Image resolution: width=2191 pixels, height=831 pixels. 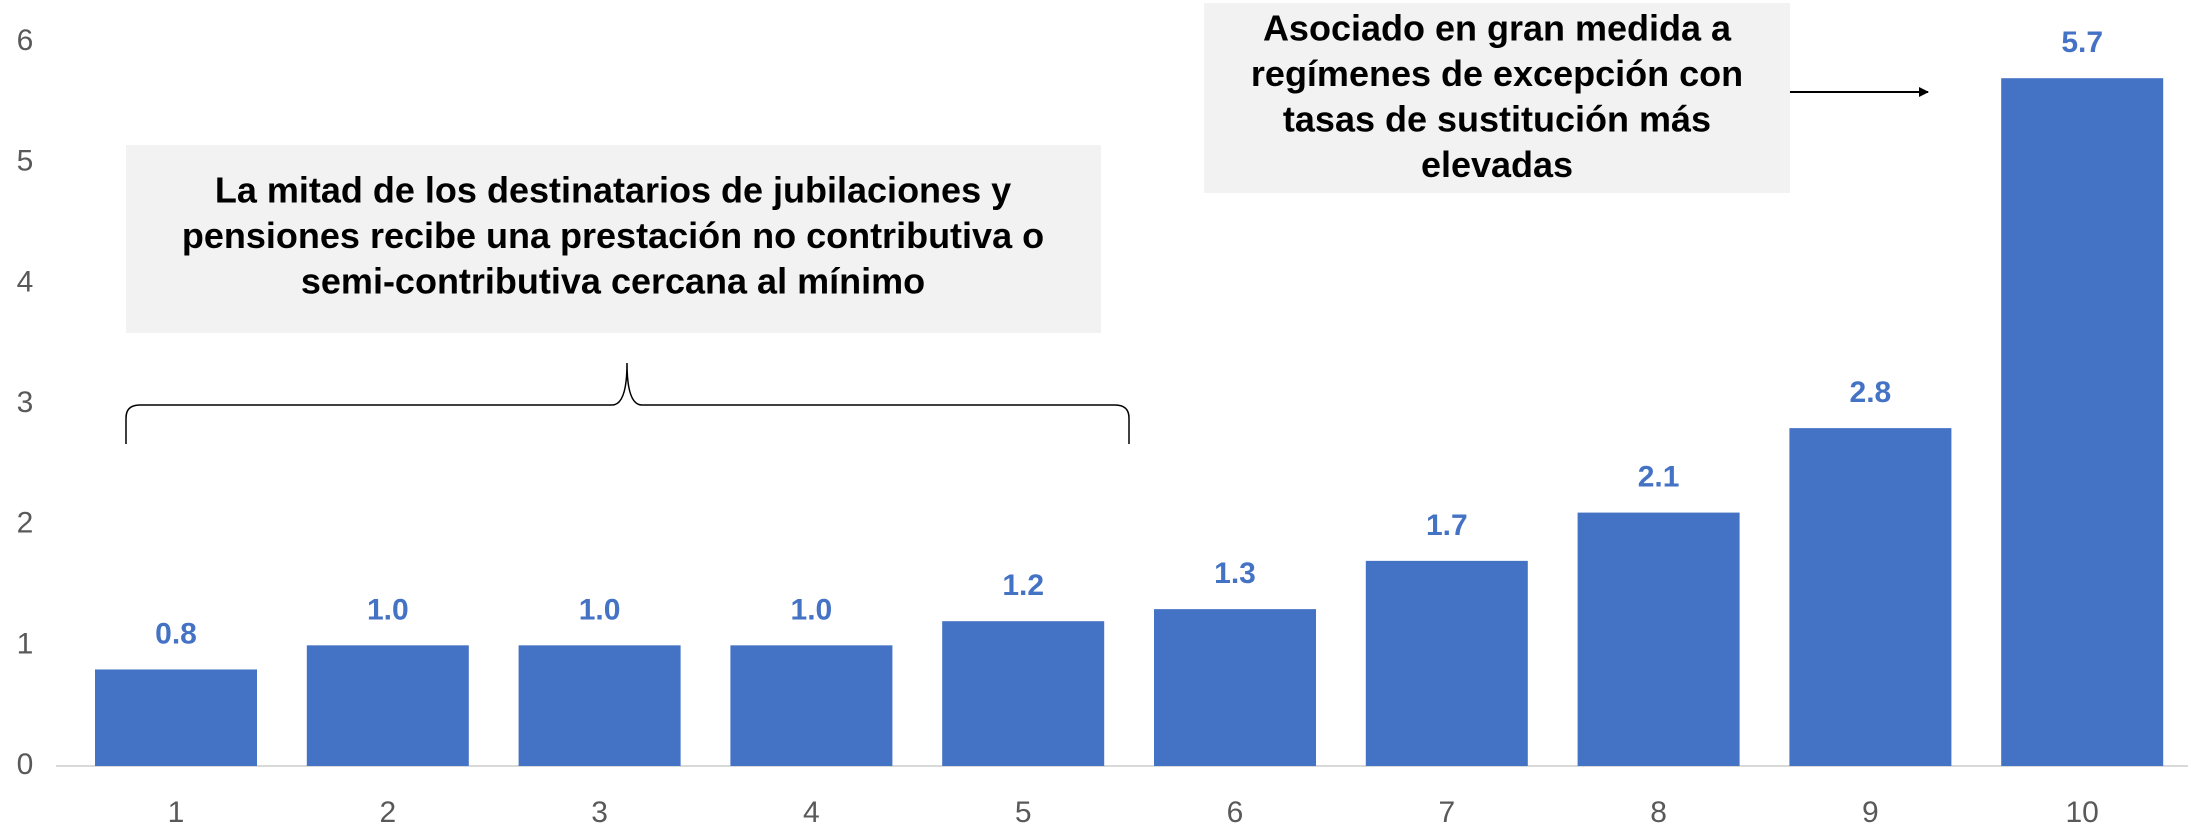 What do you see at coordinates (176, 812) in the screenshot?
I see `x-tick-label: 1` at bounding box center [176, 812].